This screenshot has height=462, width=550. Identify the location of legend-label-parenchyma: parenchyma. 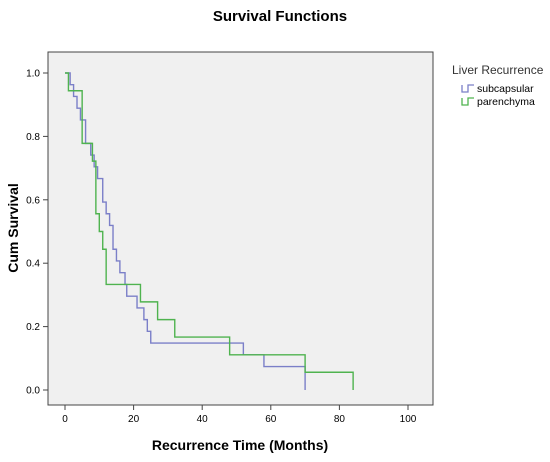
(506, 102).